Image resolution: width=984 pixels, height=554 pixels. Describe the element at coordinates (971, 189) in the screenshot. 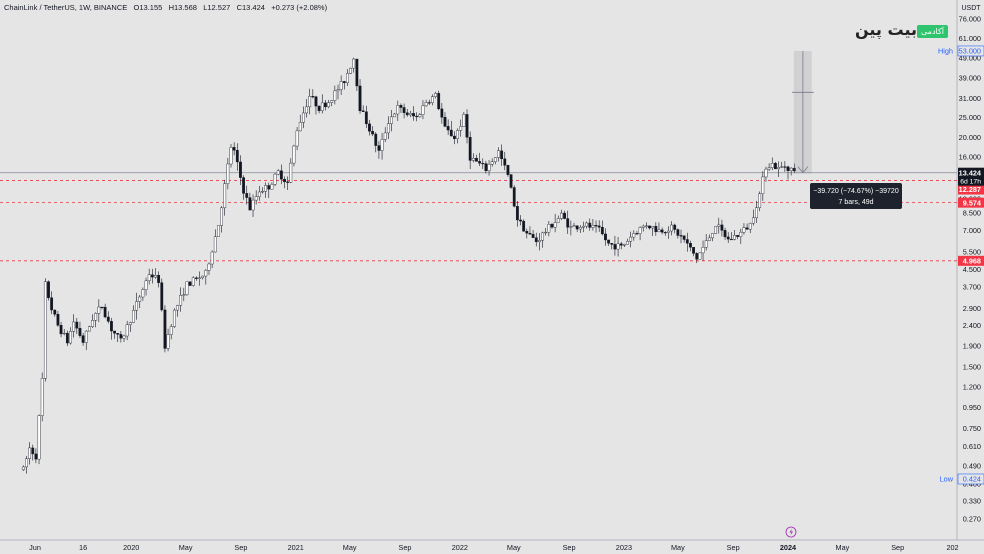

I see `level-tag-1-bg` at that location.